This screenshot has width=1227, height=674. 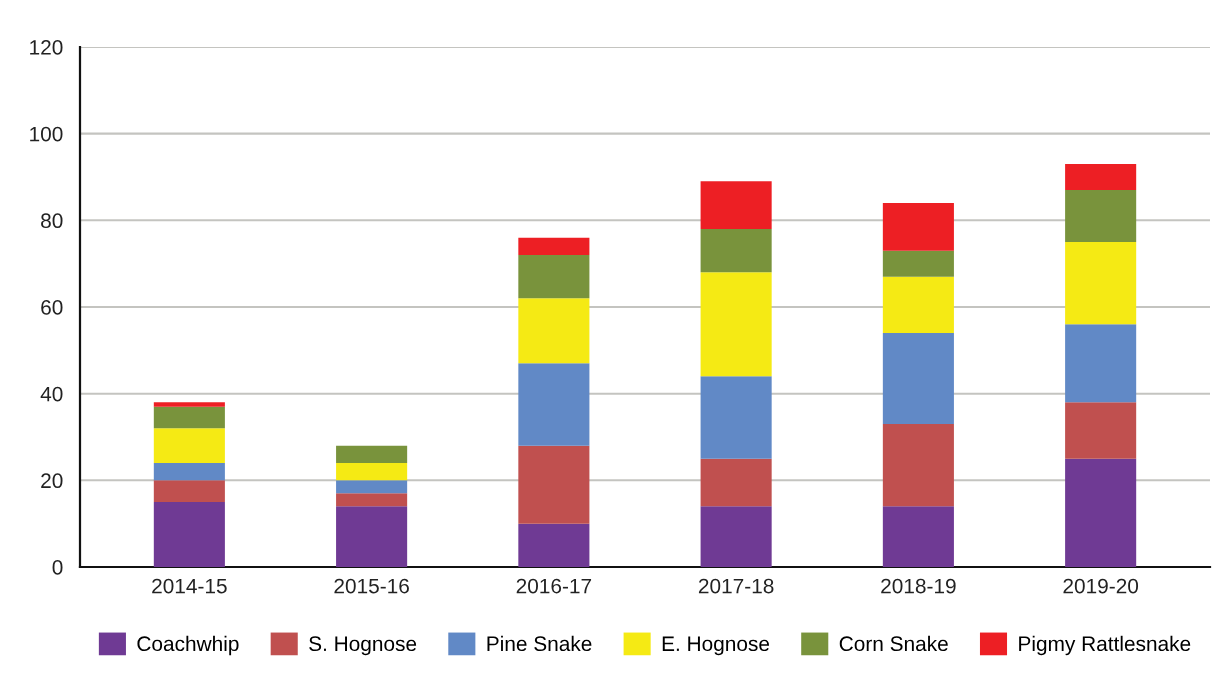 What do you see at coordinates (893, 643) in the screenshot?
I see `legend-label: Corn Snake` at bounding box center [893, 643].